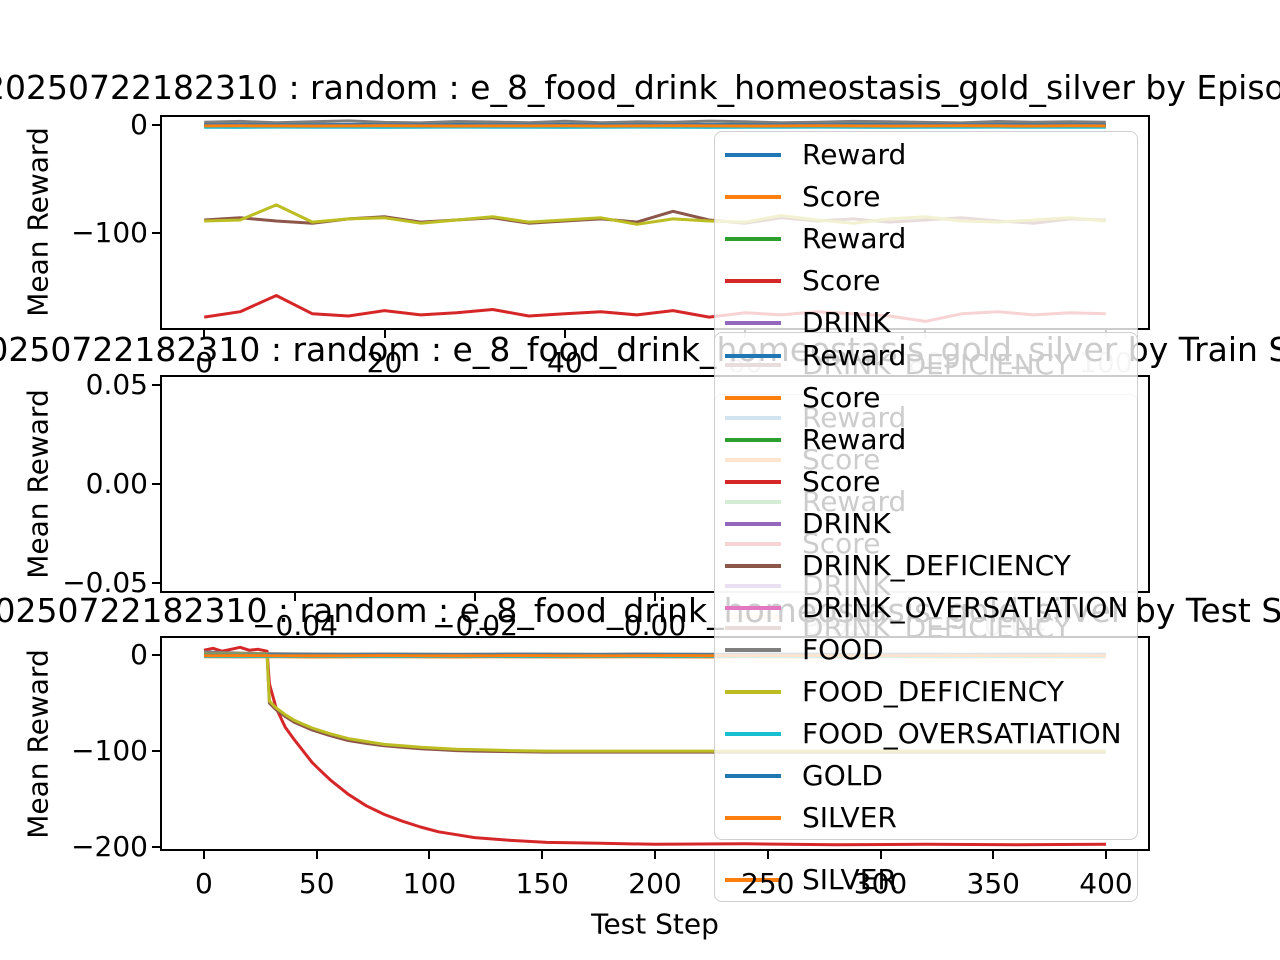 The image size is (1280, 960). Describe the element at coordinates (116, 384) in the screenshot. I see `y-tick-label: 0.05` at that location.